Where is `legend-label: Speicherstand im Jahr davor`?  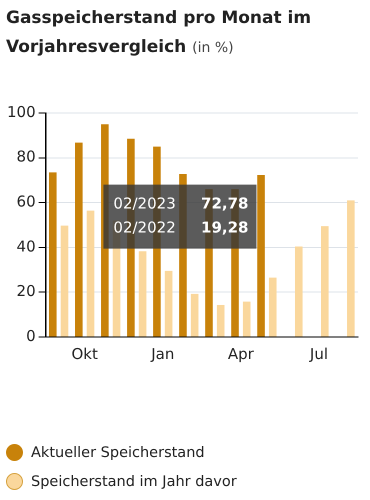
legend-label: Speicherstand im Jahr davor is located at coordinates (134, 482).